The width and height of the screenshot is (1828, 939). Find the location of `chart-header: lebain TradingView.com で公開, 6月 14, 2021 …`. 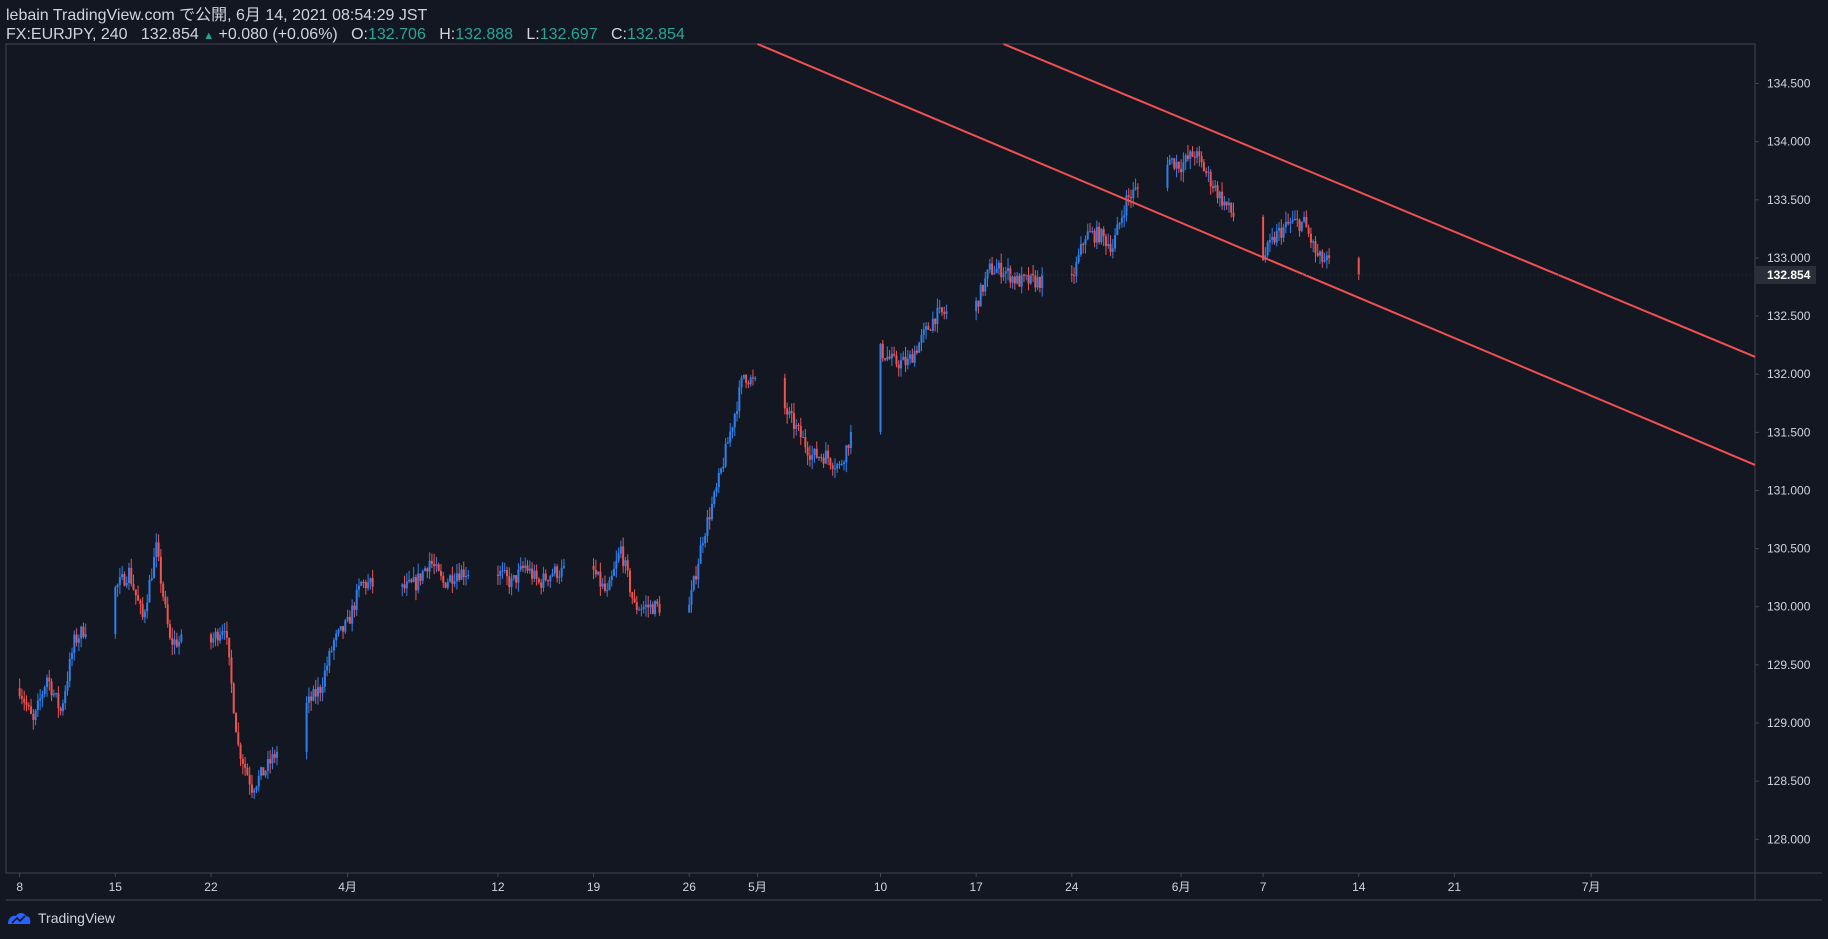

chart-header: lebain TradingView.com で公開, 6月 14, 2021 … is located at coordinates (606, 26).